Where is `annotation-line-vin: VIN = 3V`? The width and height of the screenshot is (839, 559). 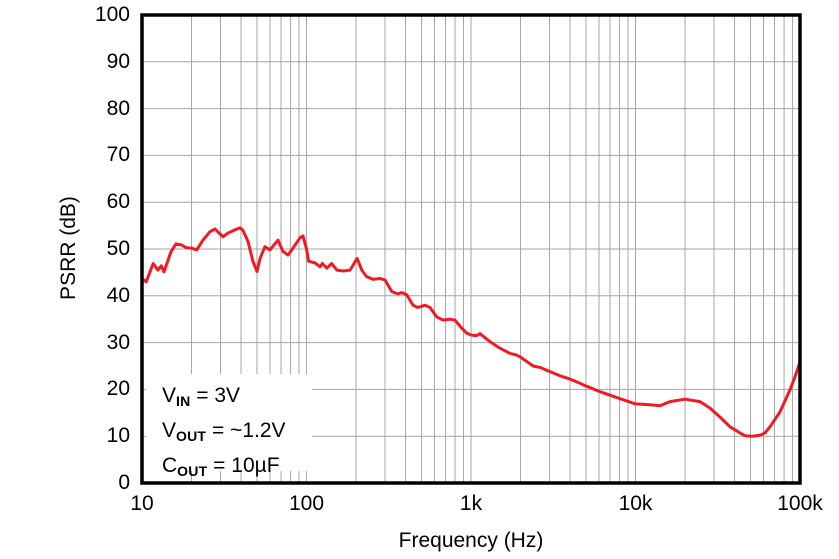
annotation-line-vin: VIN = 3V is located at coordinates (201, 396).